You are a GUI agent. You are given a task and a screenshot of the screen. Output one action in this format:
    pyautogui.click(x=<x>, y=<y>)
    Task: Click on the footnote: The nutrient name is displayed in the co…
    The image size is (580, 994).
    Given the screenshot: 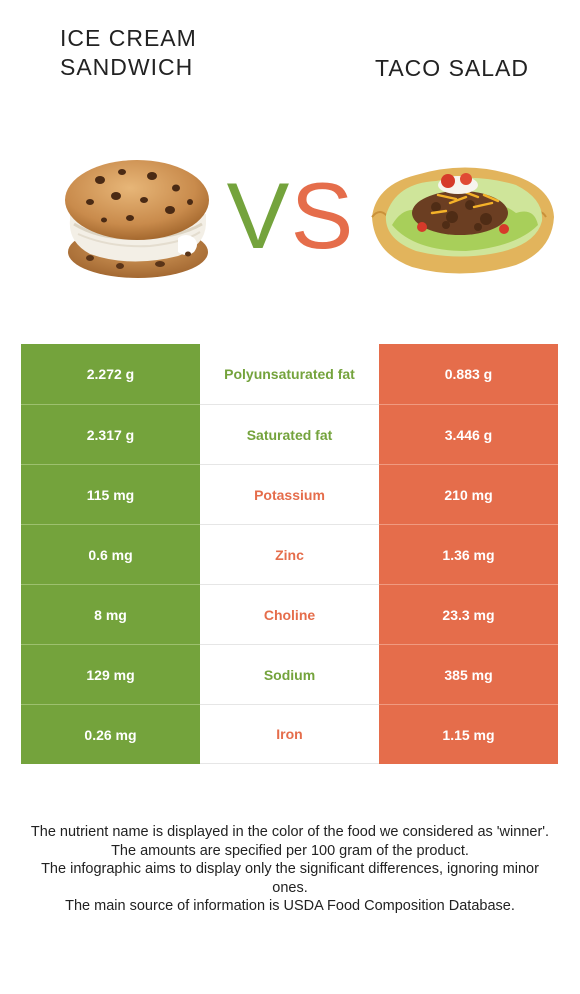 What is the action you would take?
    pyautogui.click(x=290, y=869)
    